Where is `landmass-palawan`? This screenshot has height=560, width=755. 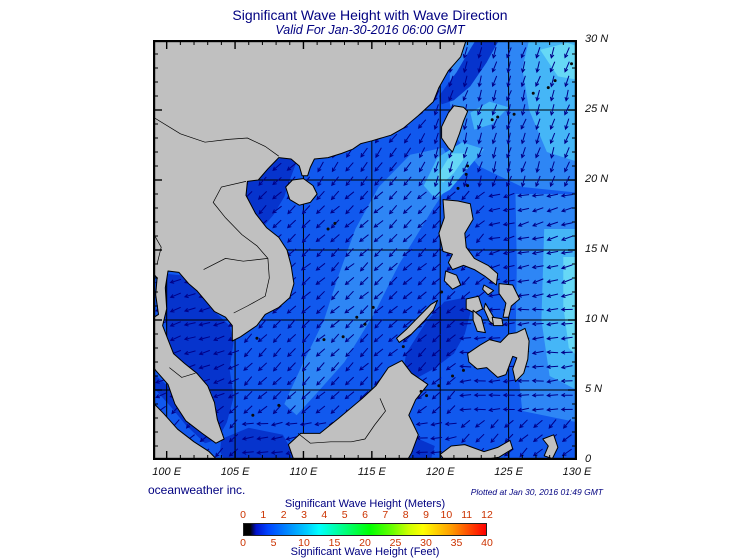 landmass-palawan is located at coordinates (417, 321).